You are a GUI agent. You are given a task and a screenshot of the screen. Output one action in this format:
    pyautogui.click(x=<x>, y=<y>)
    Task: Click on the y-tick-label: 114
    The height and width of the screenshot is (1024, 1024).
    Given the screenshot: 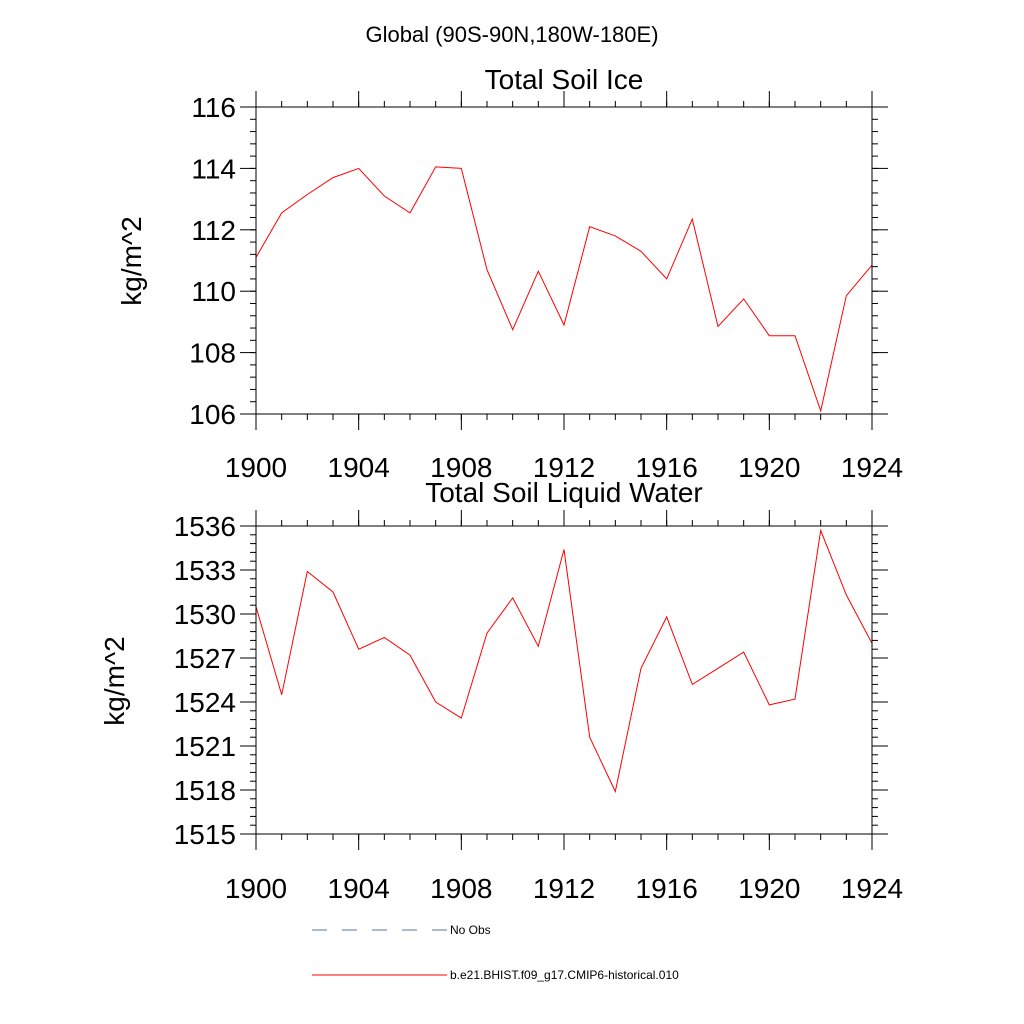 What is the action you would take?
    pyautogui.click(x=213, y=168)
    